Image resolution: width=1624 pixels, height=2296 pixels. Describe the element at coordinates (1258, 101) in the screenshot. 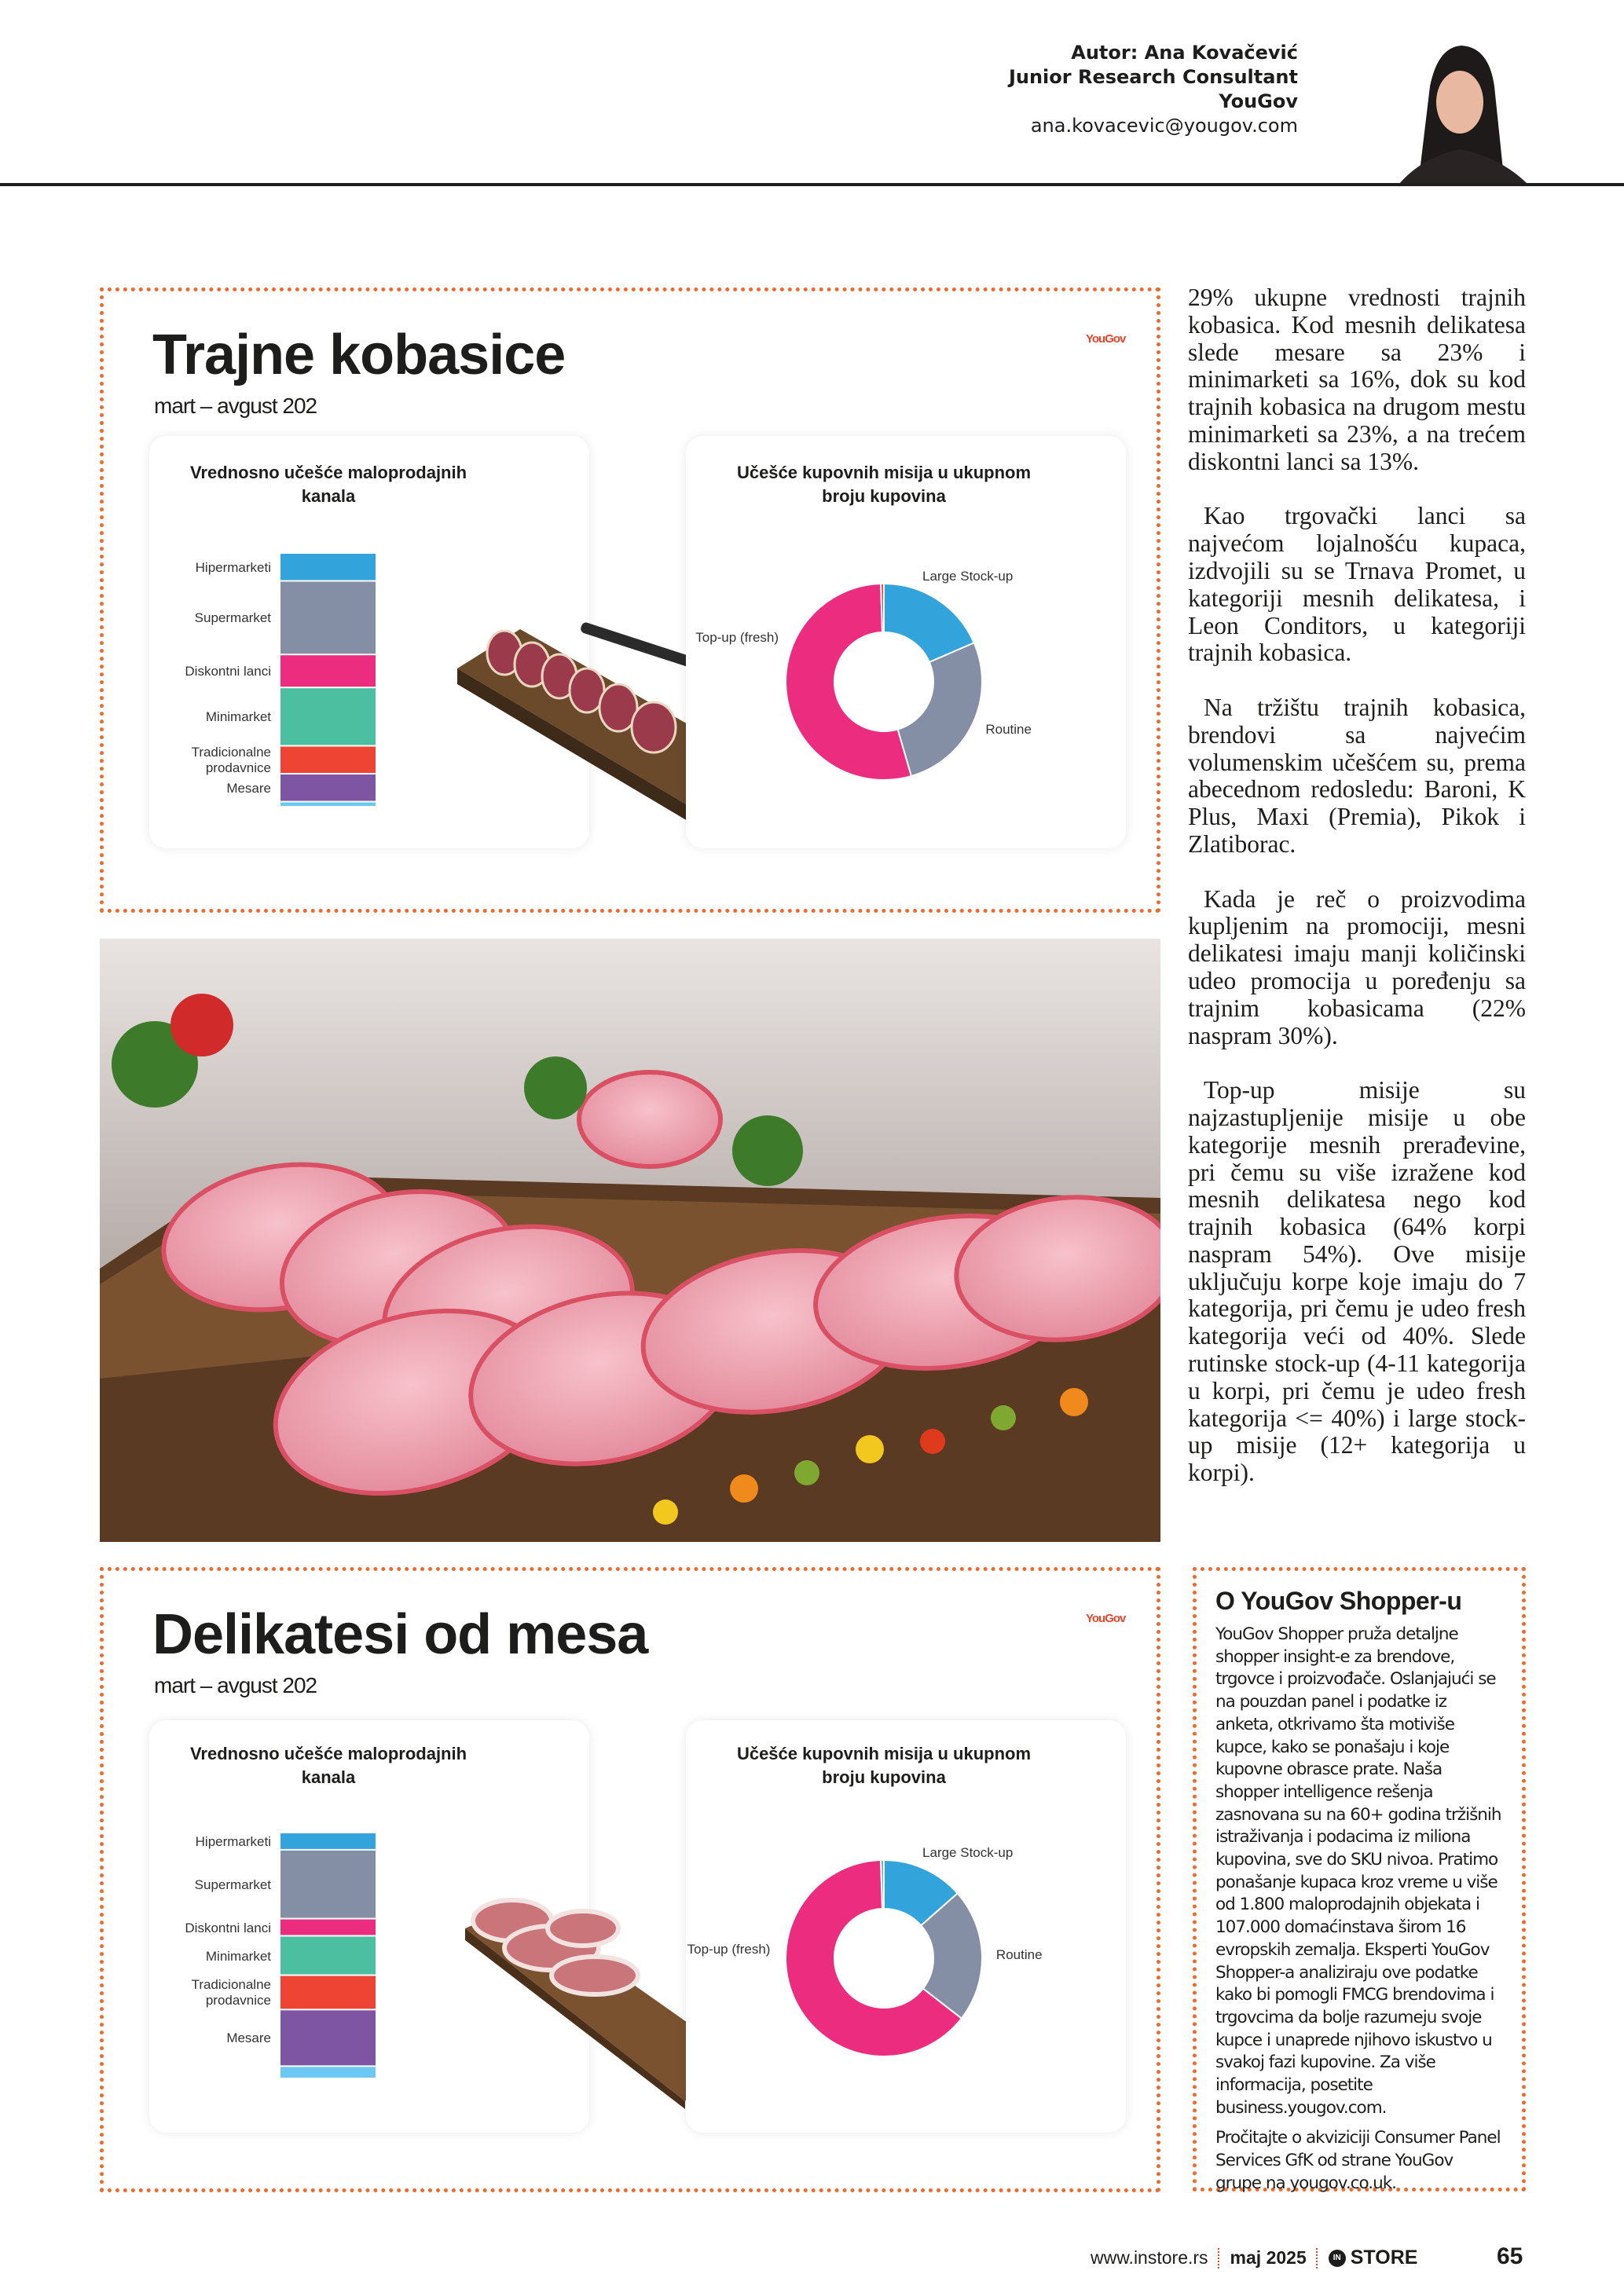

I see `author-company: YouGov` at that location.